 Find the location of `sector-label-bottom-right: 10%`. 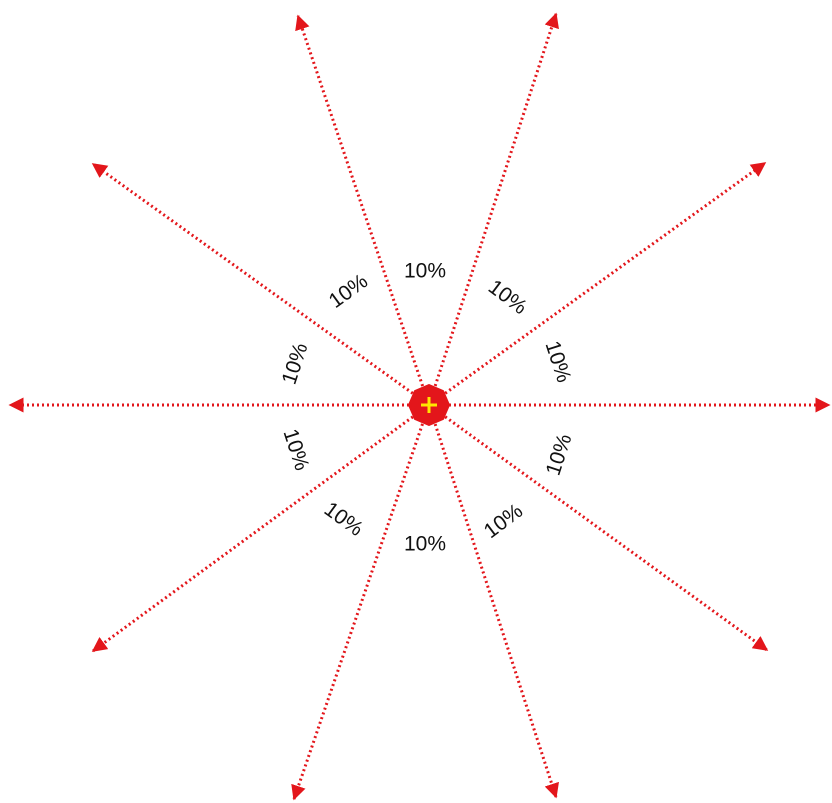

sector-label-bottom-right: 10% is located at coordinates (503, 521).